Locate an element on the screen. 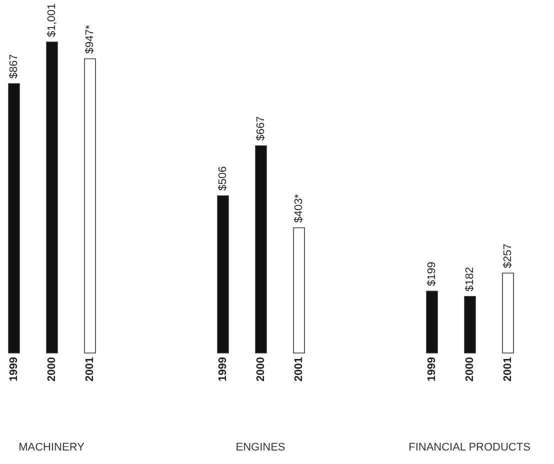  x-tick-label: FINANCIAL PRODUCTS is located at coordinates (469, 448).